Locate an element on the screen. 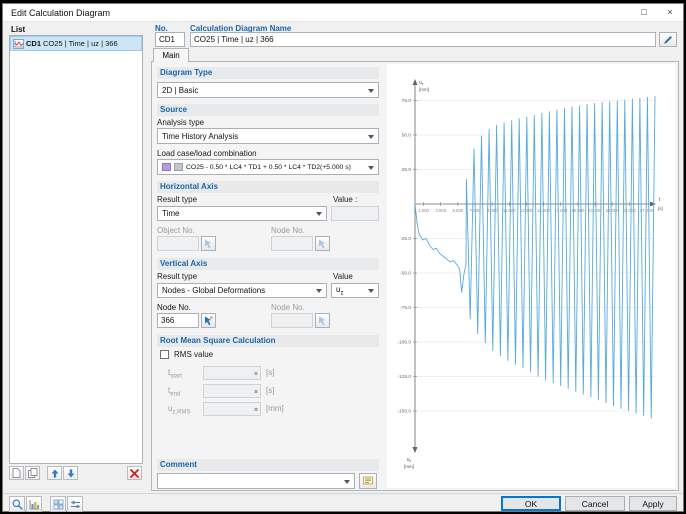 This screenshot has height=514, width=686. svg-text: -125.0 is located at coordinates (404, 377).